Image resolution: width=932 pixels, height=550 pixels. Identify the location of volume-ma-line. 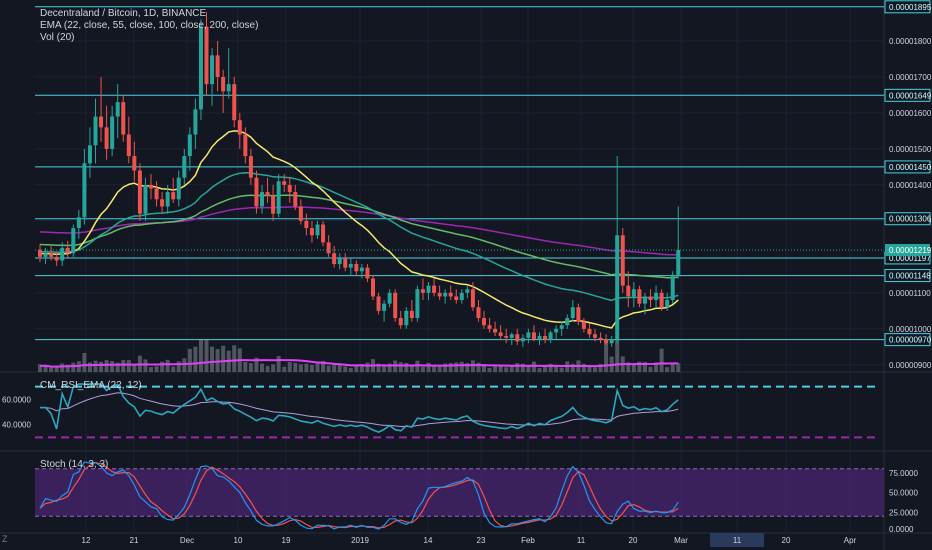
(359, 363).